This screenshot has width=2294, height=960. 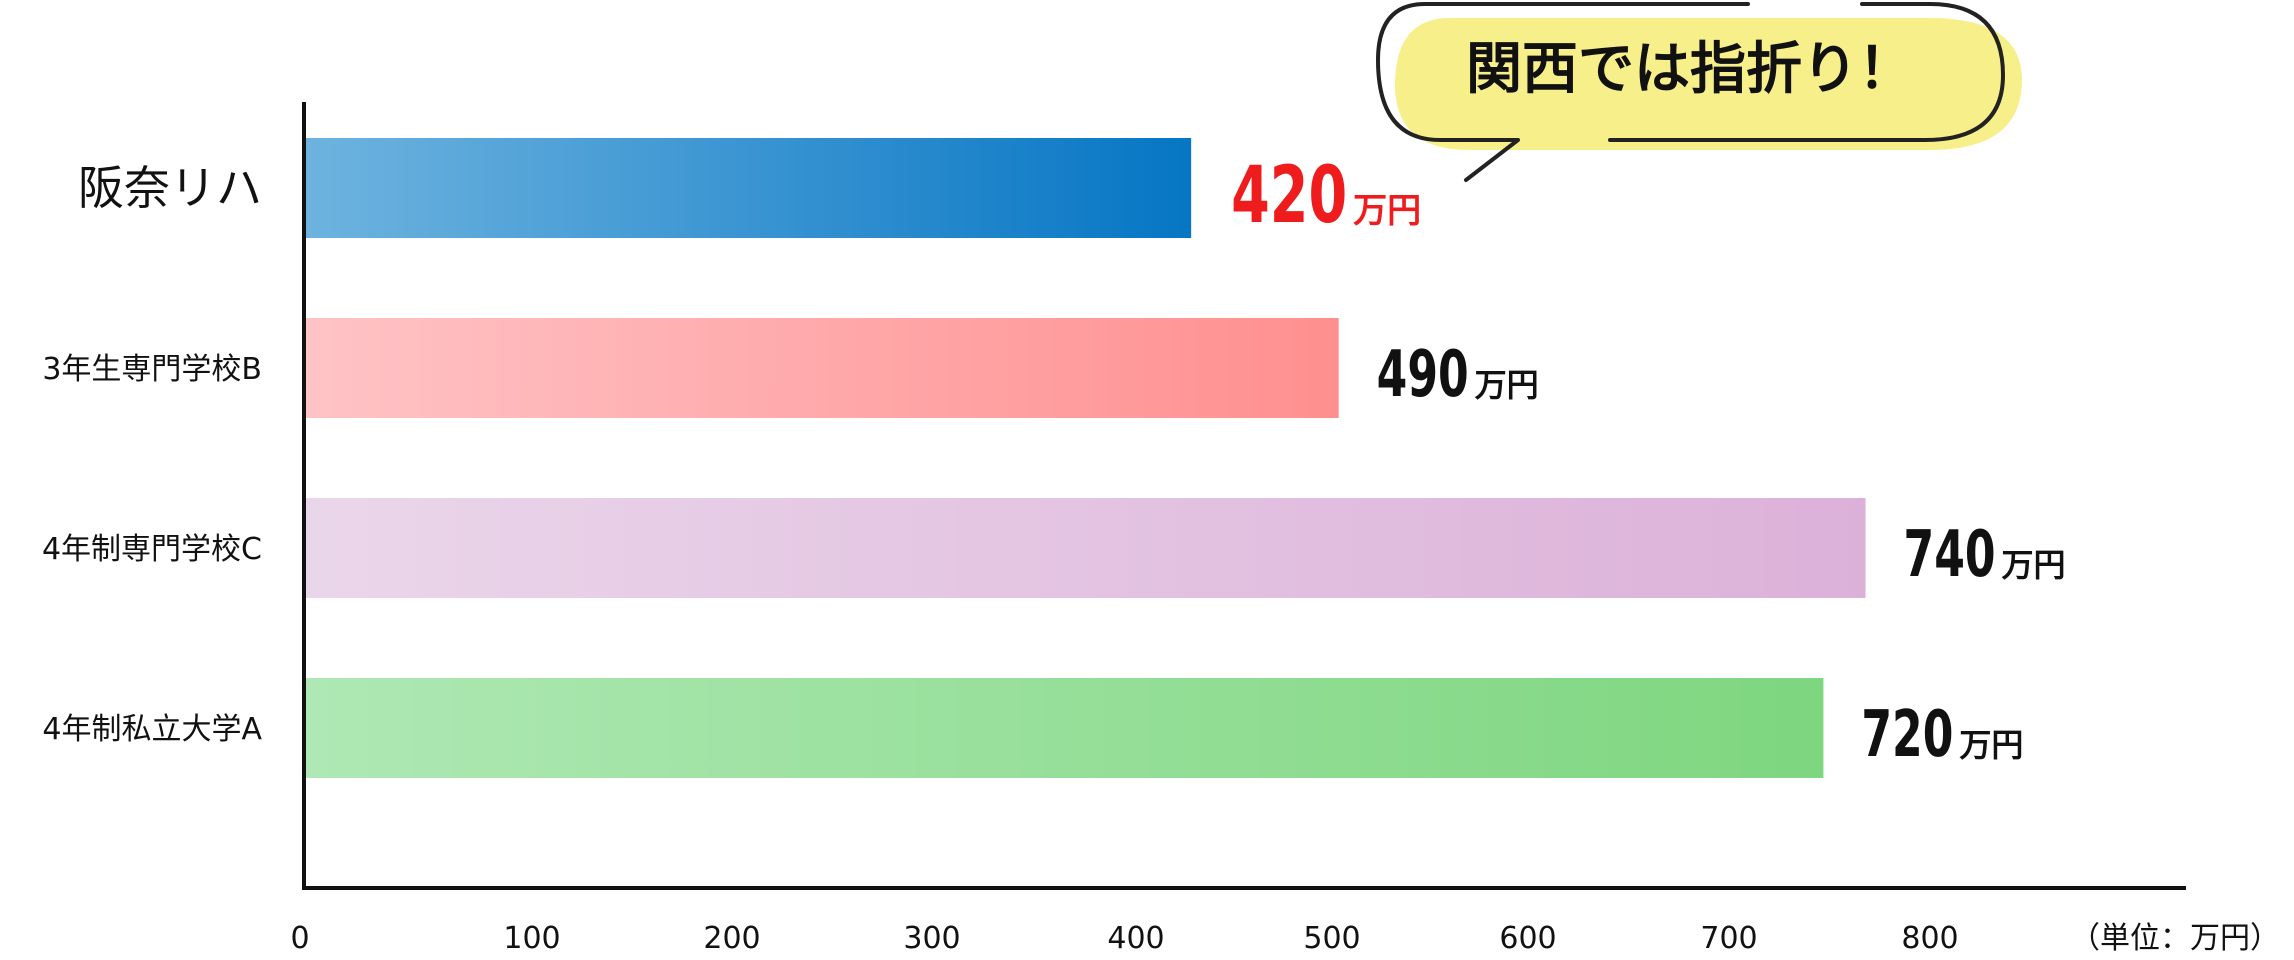 I want to click on x-tick-label-200: 200, so click(x=731, y=938).